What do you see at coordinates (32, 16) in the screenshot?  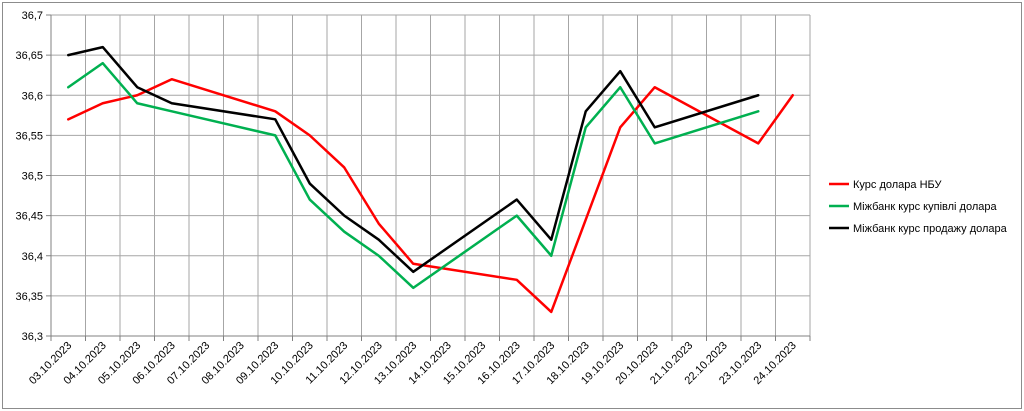 I see `y-tick-label: 36,7` at bounding box center [32, 16].